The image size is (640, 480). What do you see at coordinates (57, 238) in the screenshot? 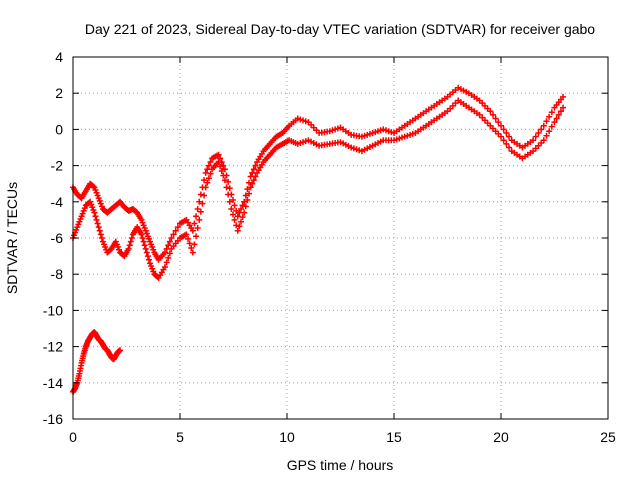
I see `y-tick-label: -6` at bounding box center [57, 238].